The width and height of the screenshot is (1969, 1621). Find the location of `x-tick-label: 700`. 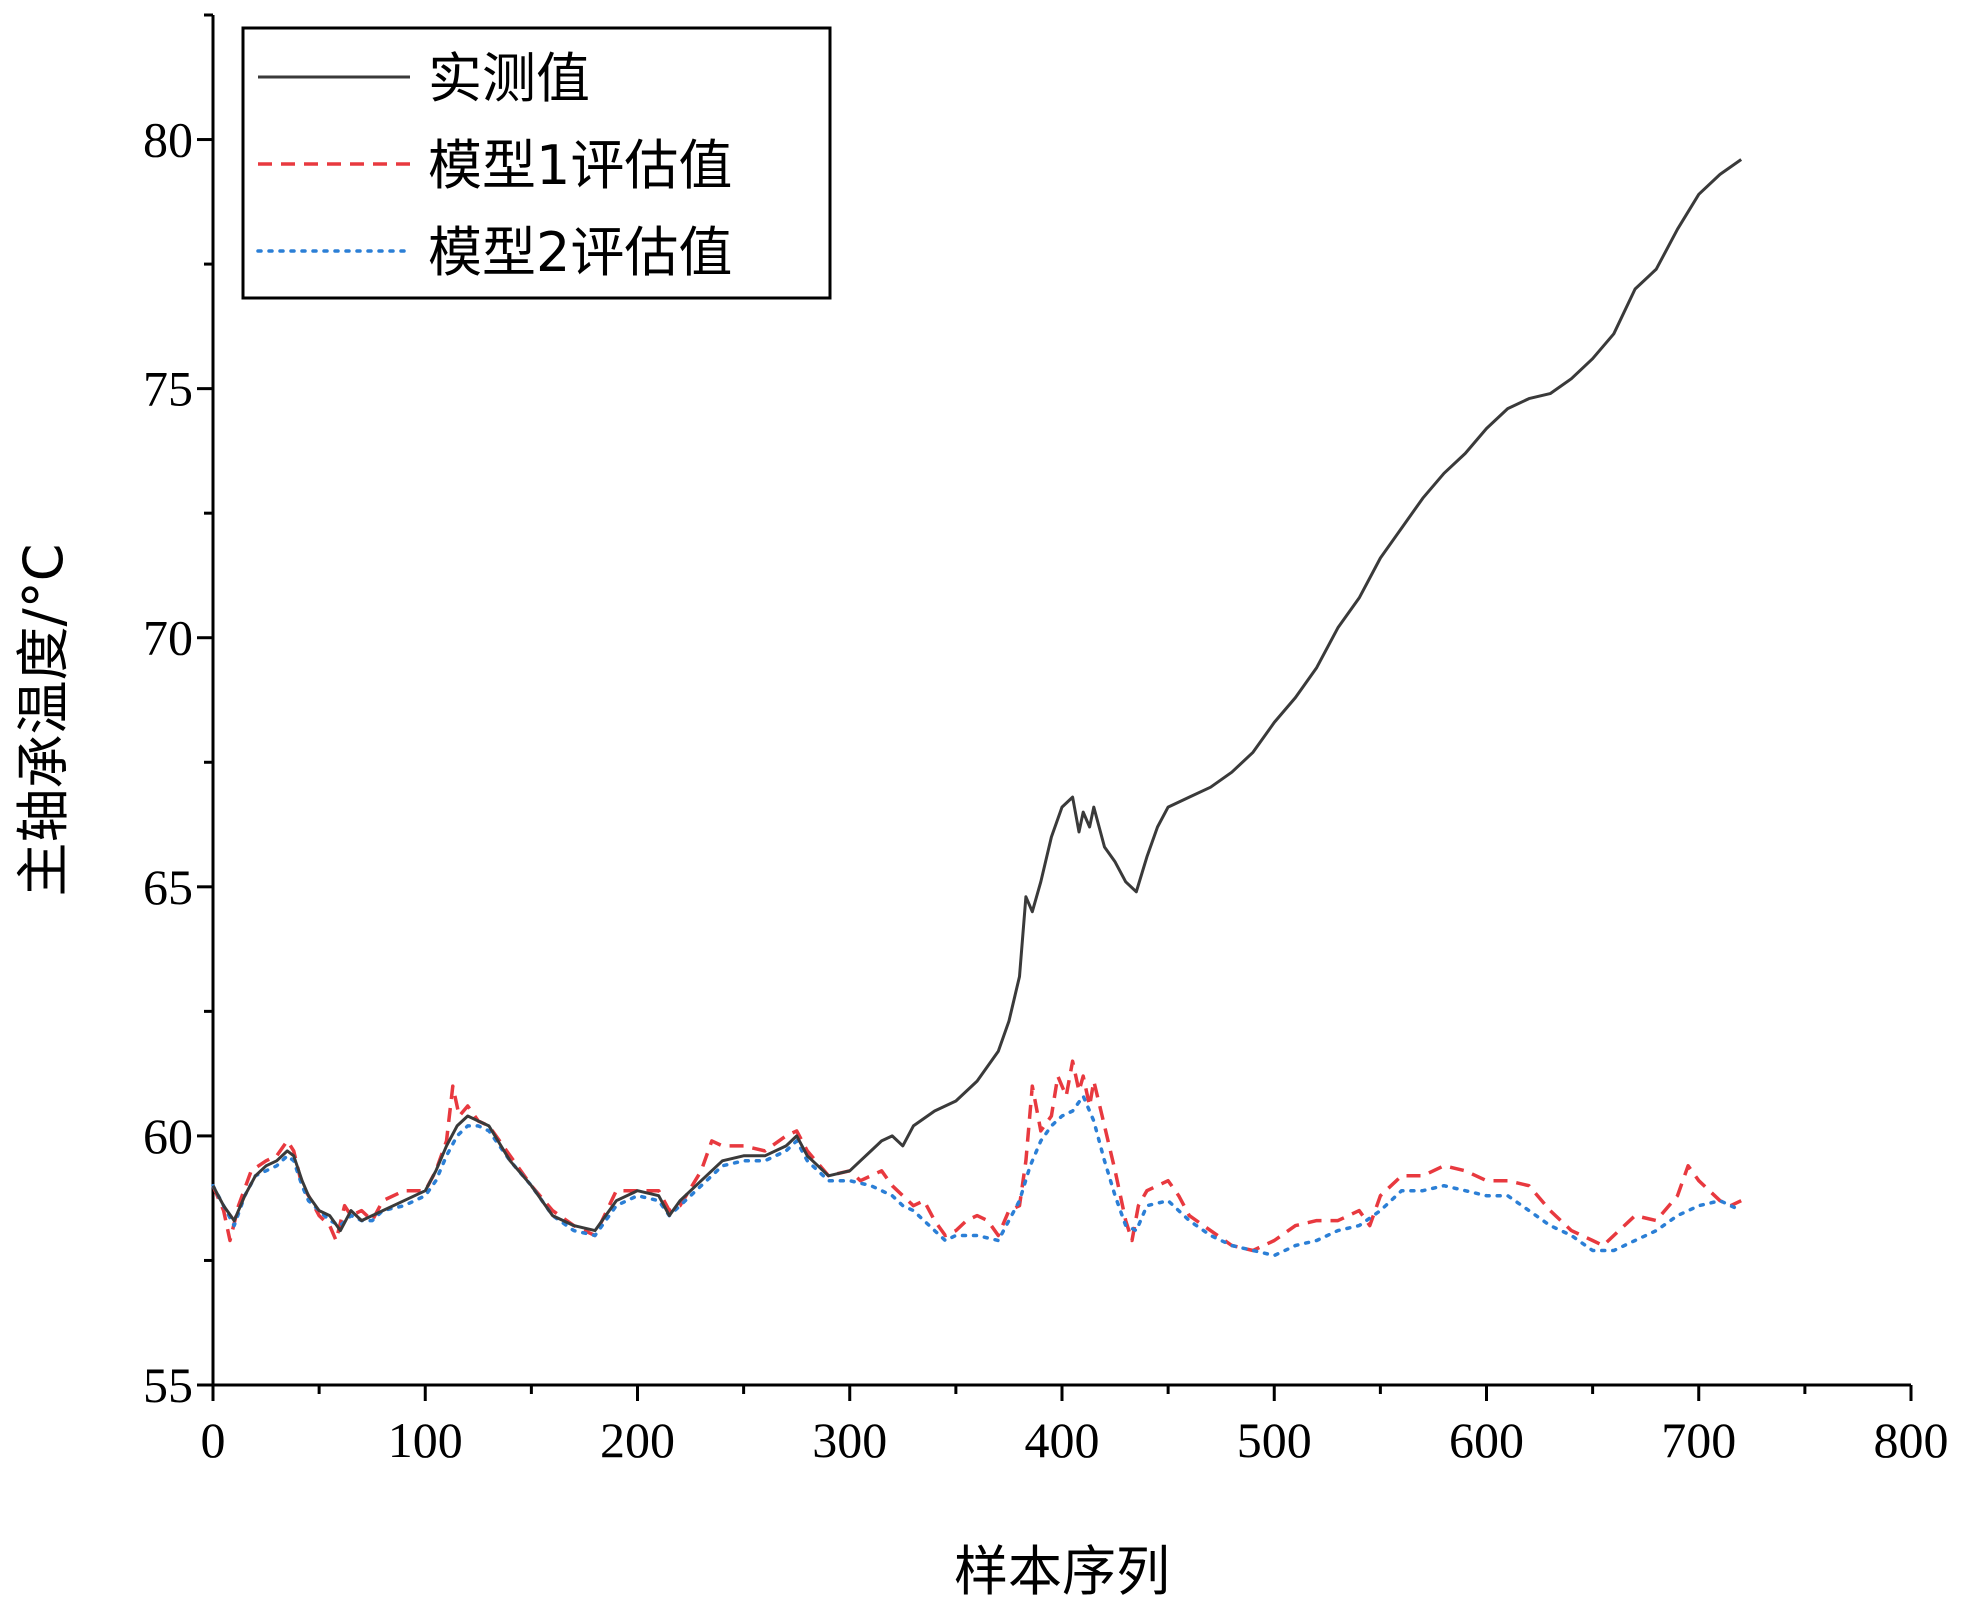

x-tick-label: 700 is located at coordinates (1698, 1440).